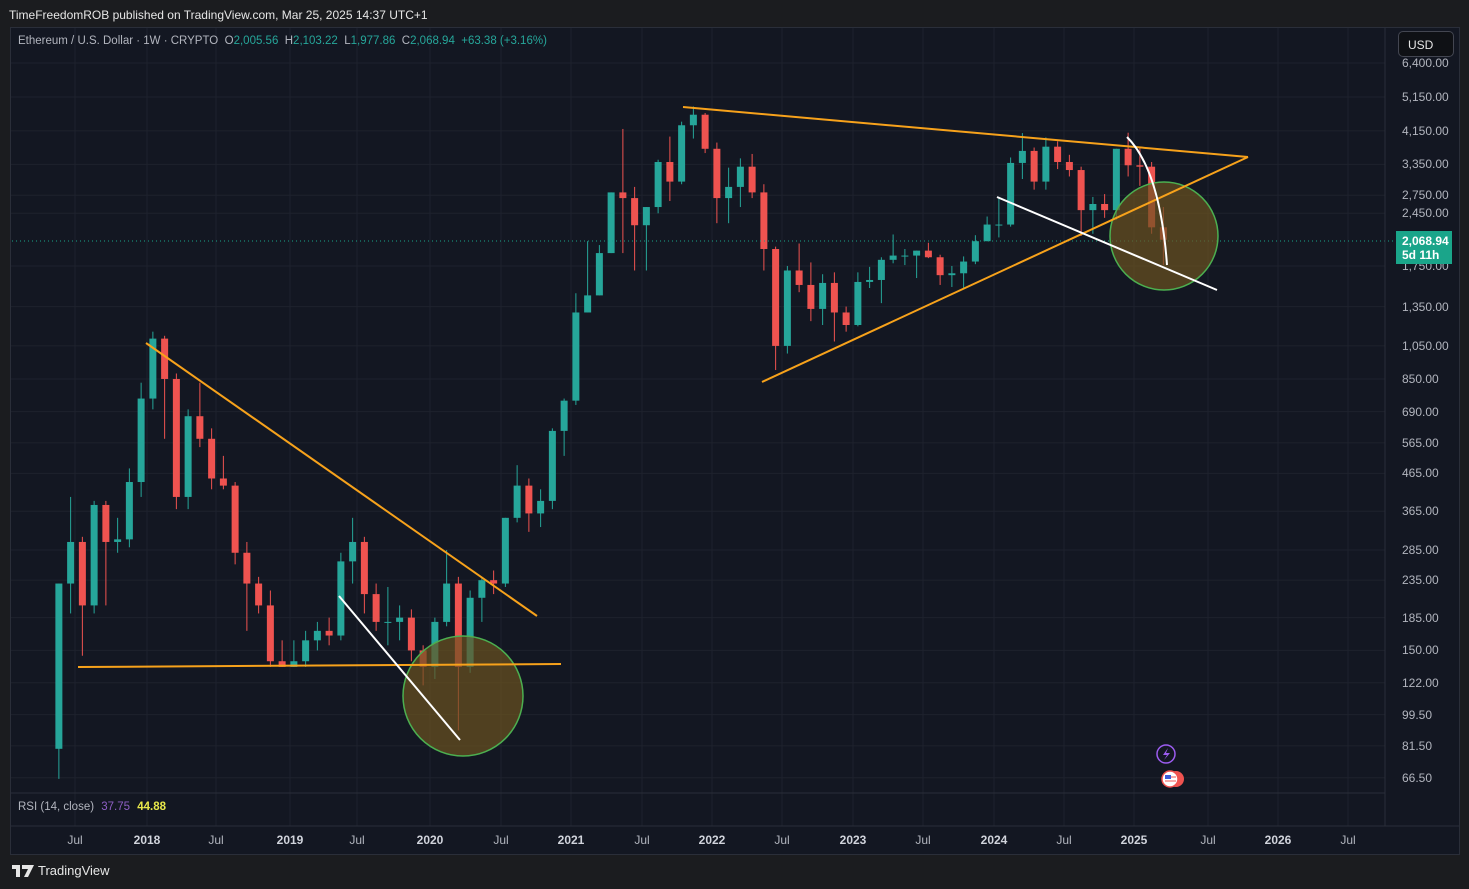  I want to click on low-value: 1,977.86, so click(373, 41).